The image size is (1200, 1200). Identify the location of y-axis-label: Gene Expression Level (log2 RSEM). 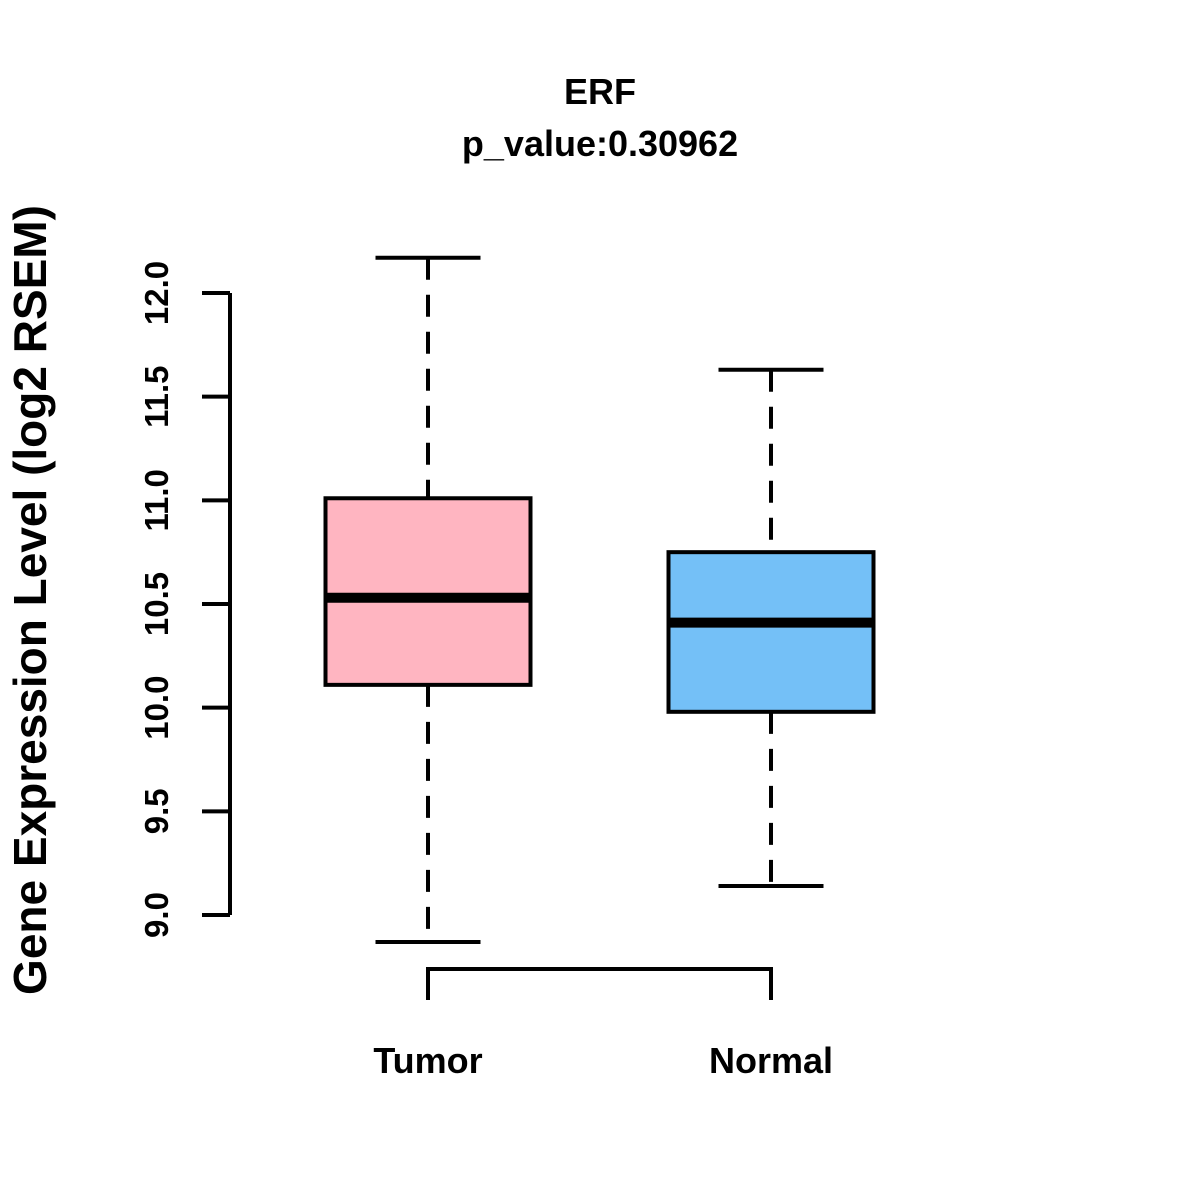
(30, 600).